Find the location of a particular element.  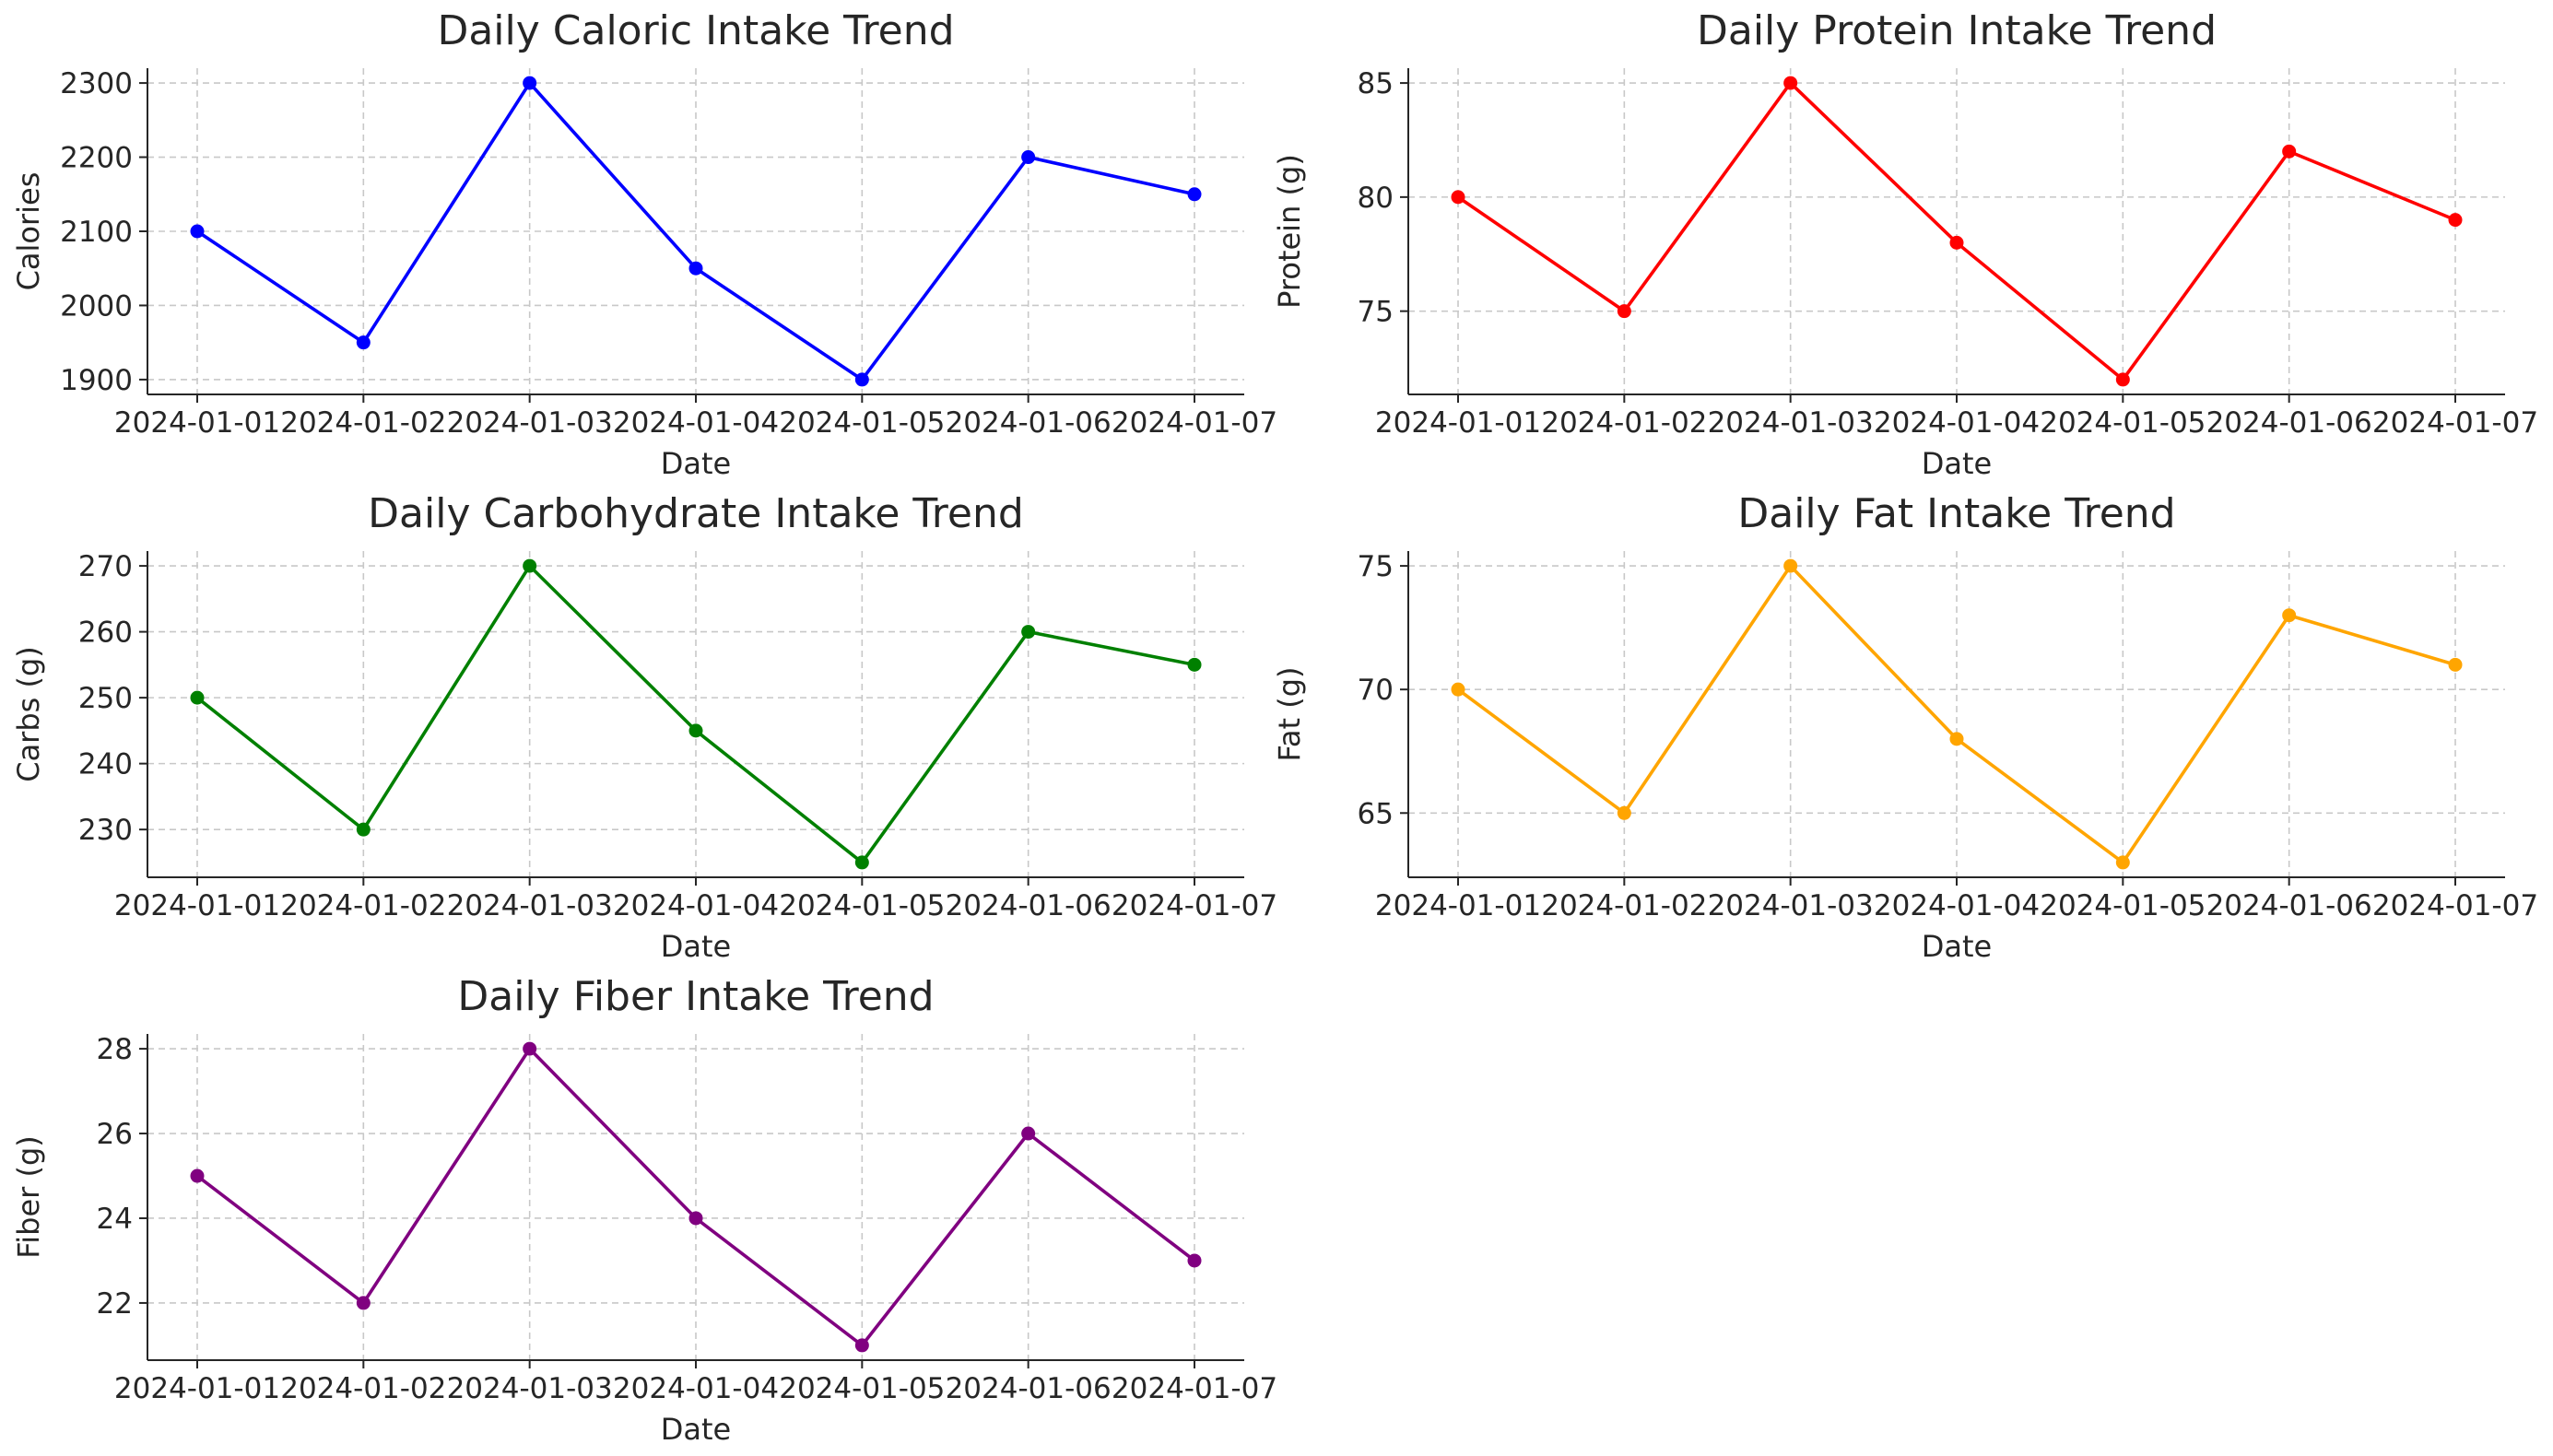

y-axis-label: Fiber (g) is located at coordinates (28, 1197).